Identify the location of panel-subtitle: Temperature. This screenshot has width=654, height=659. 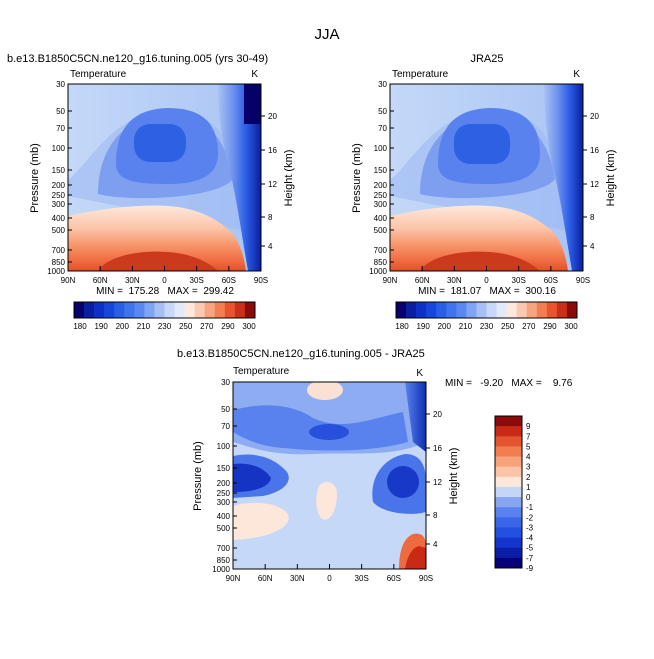
(420, 74).